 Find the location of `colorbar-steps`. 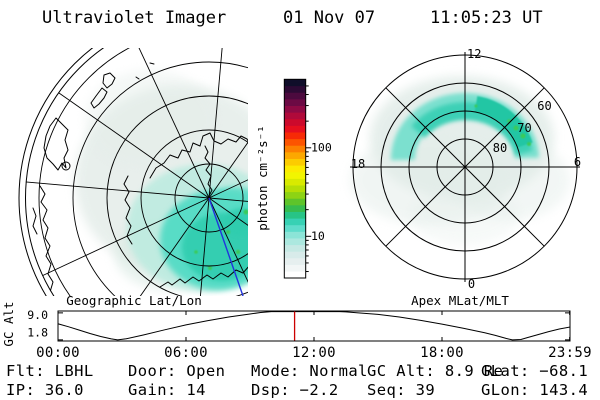

colorbar-steps is located at coordinates (295, 179).